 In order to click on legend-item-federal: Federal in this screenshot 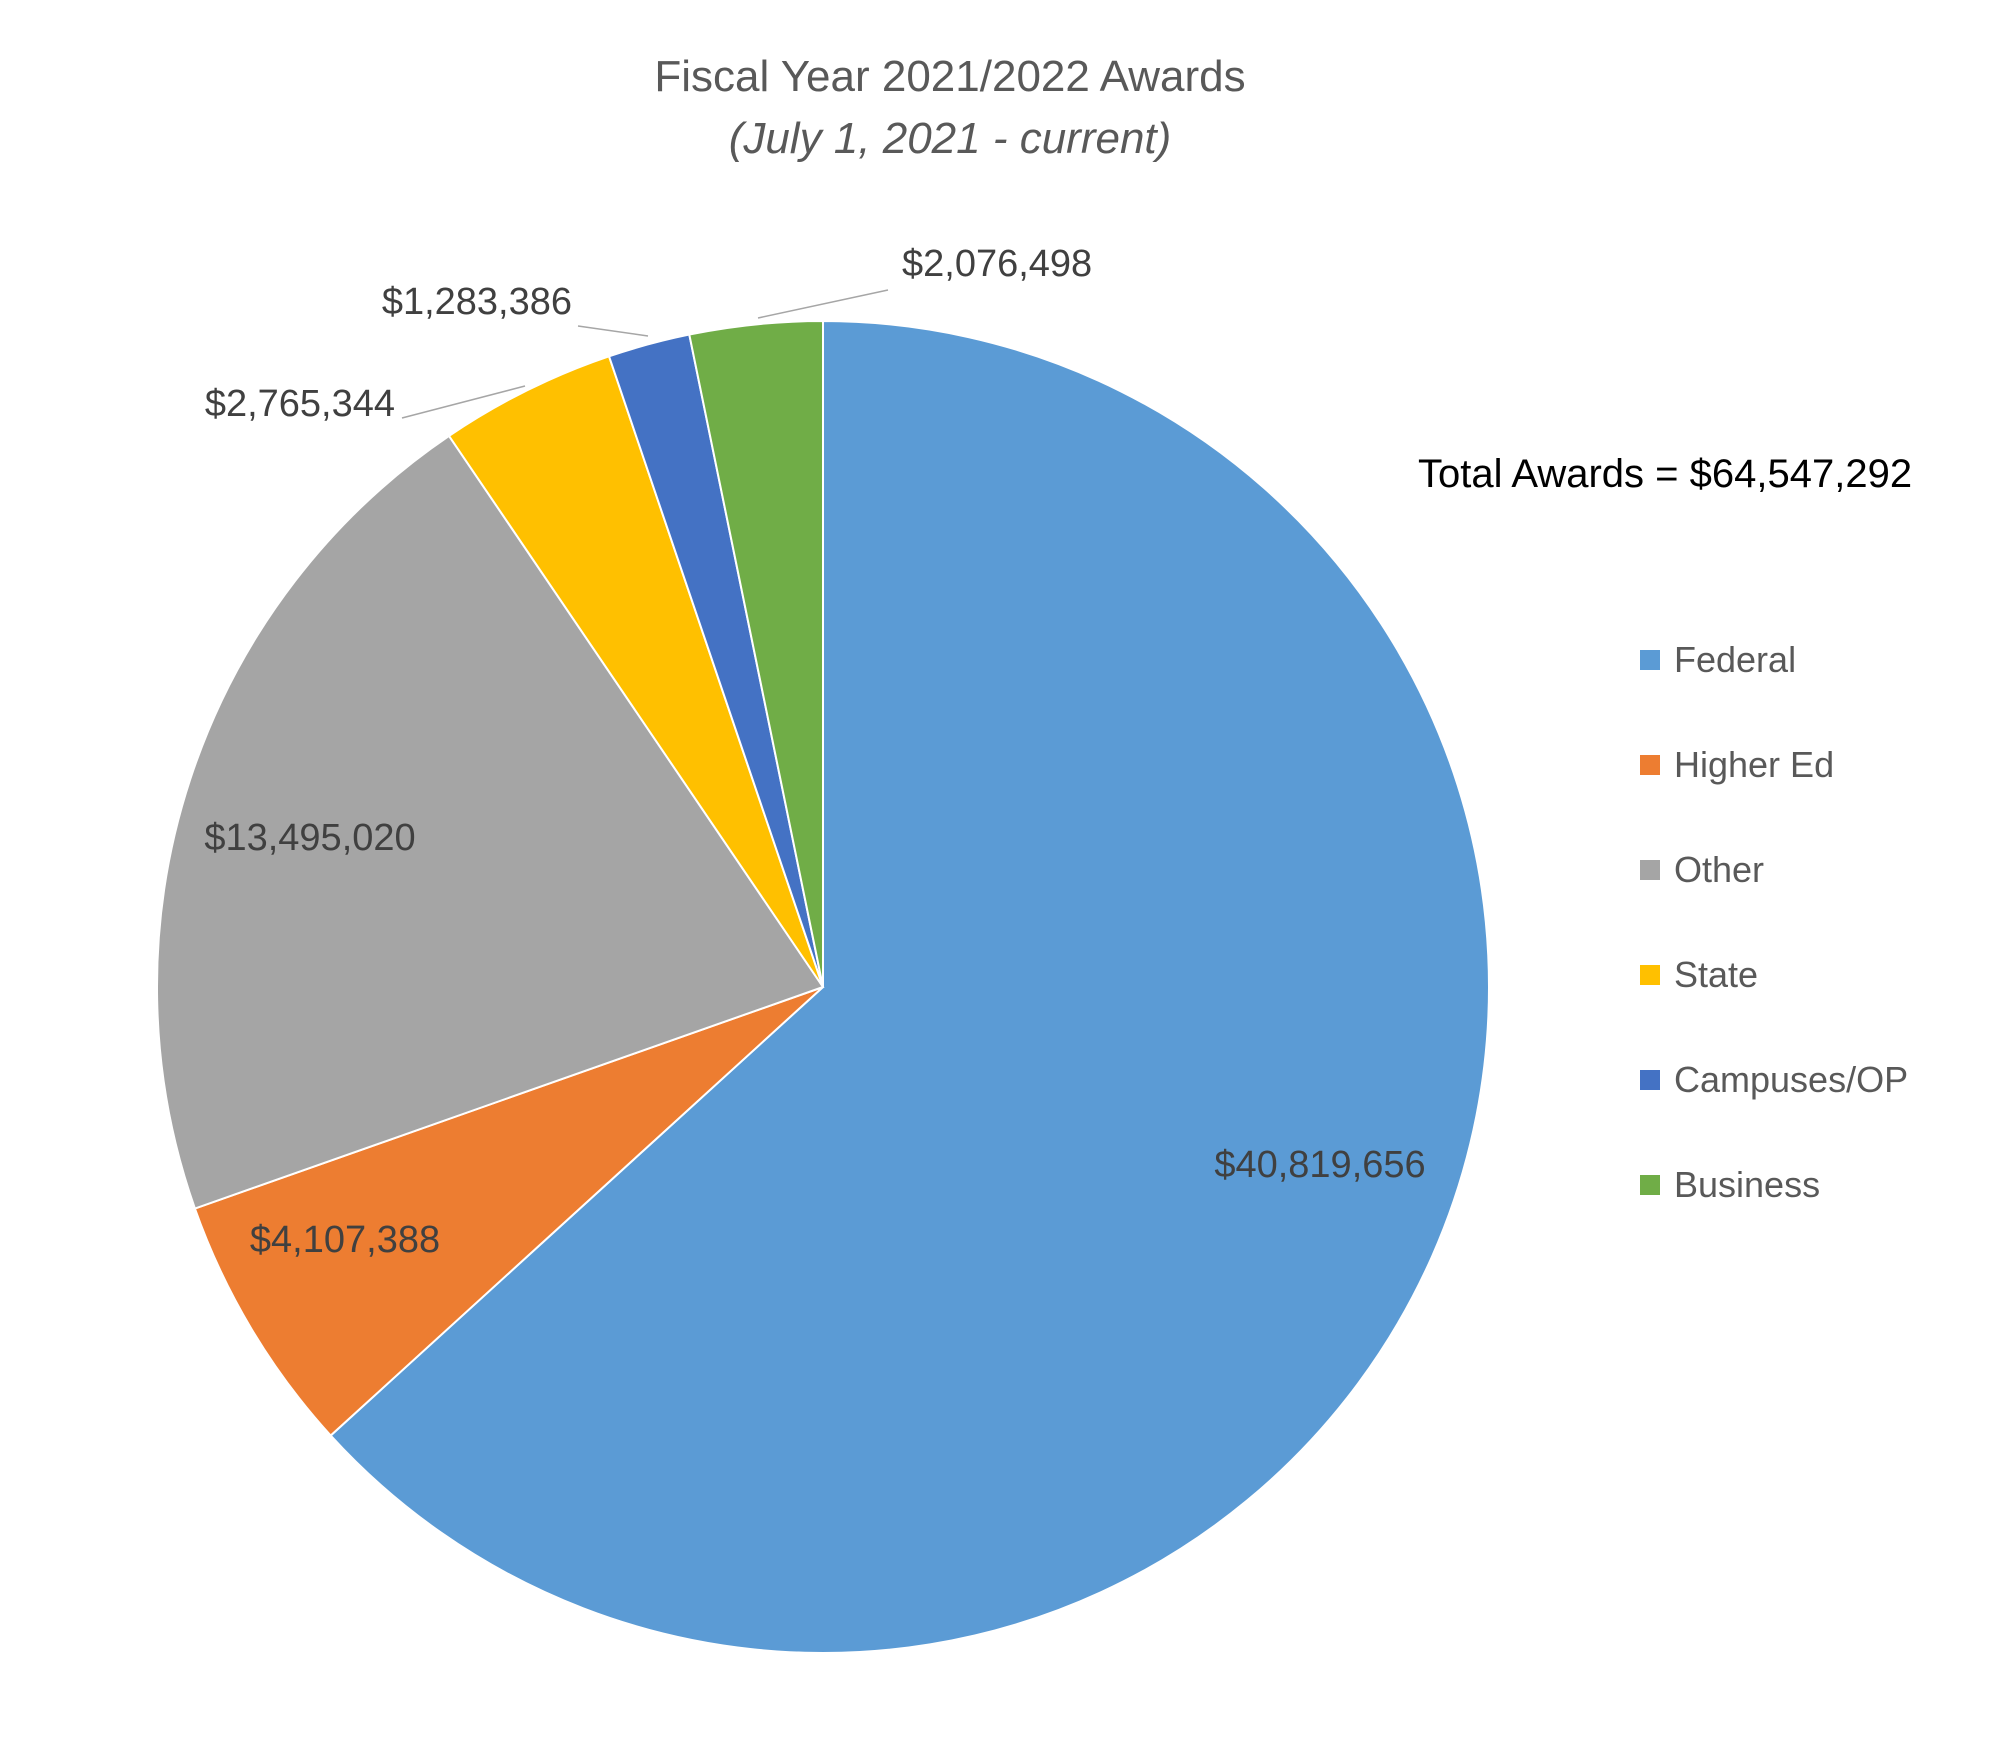, I will do `click(1718, 659)`.